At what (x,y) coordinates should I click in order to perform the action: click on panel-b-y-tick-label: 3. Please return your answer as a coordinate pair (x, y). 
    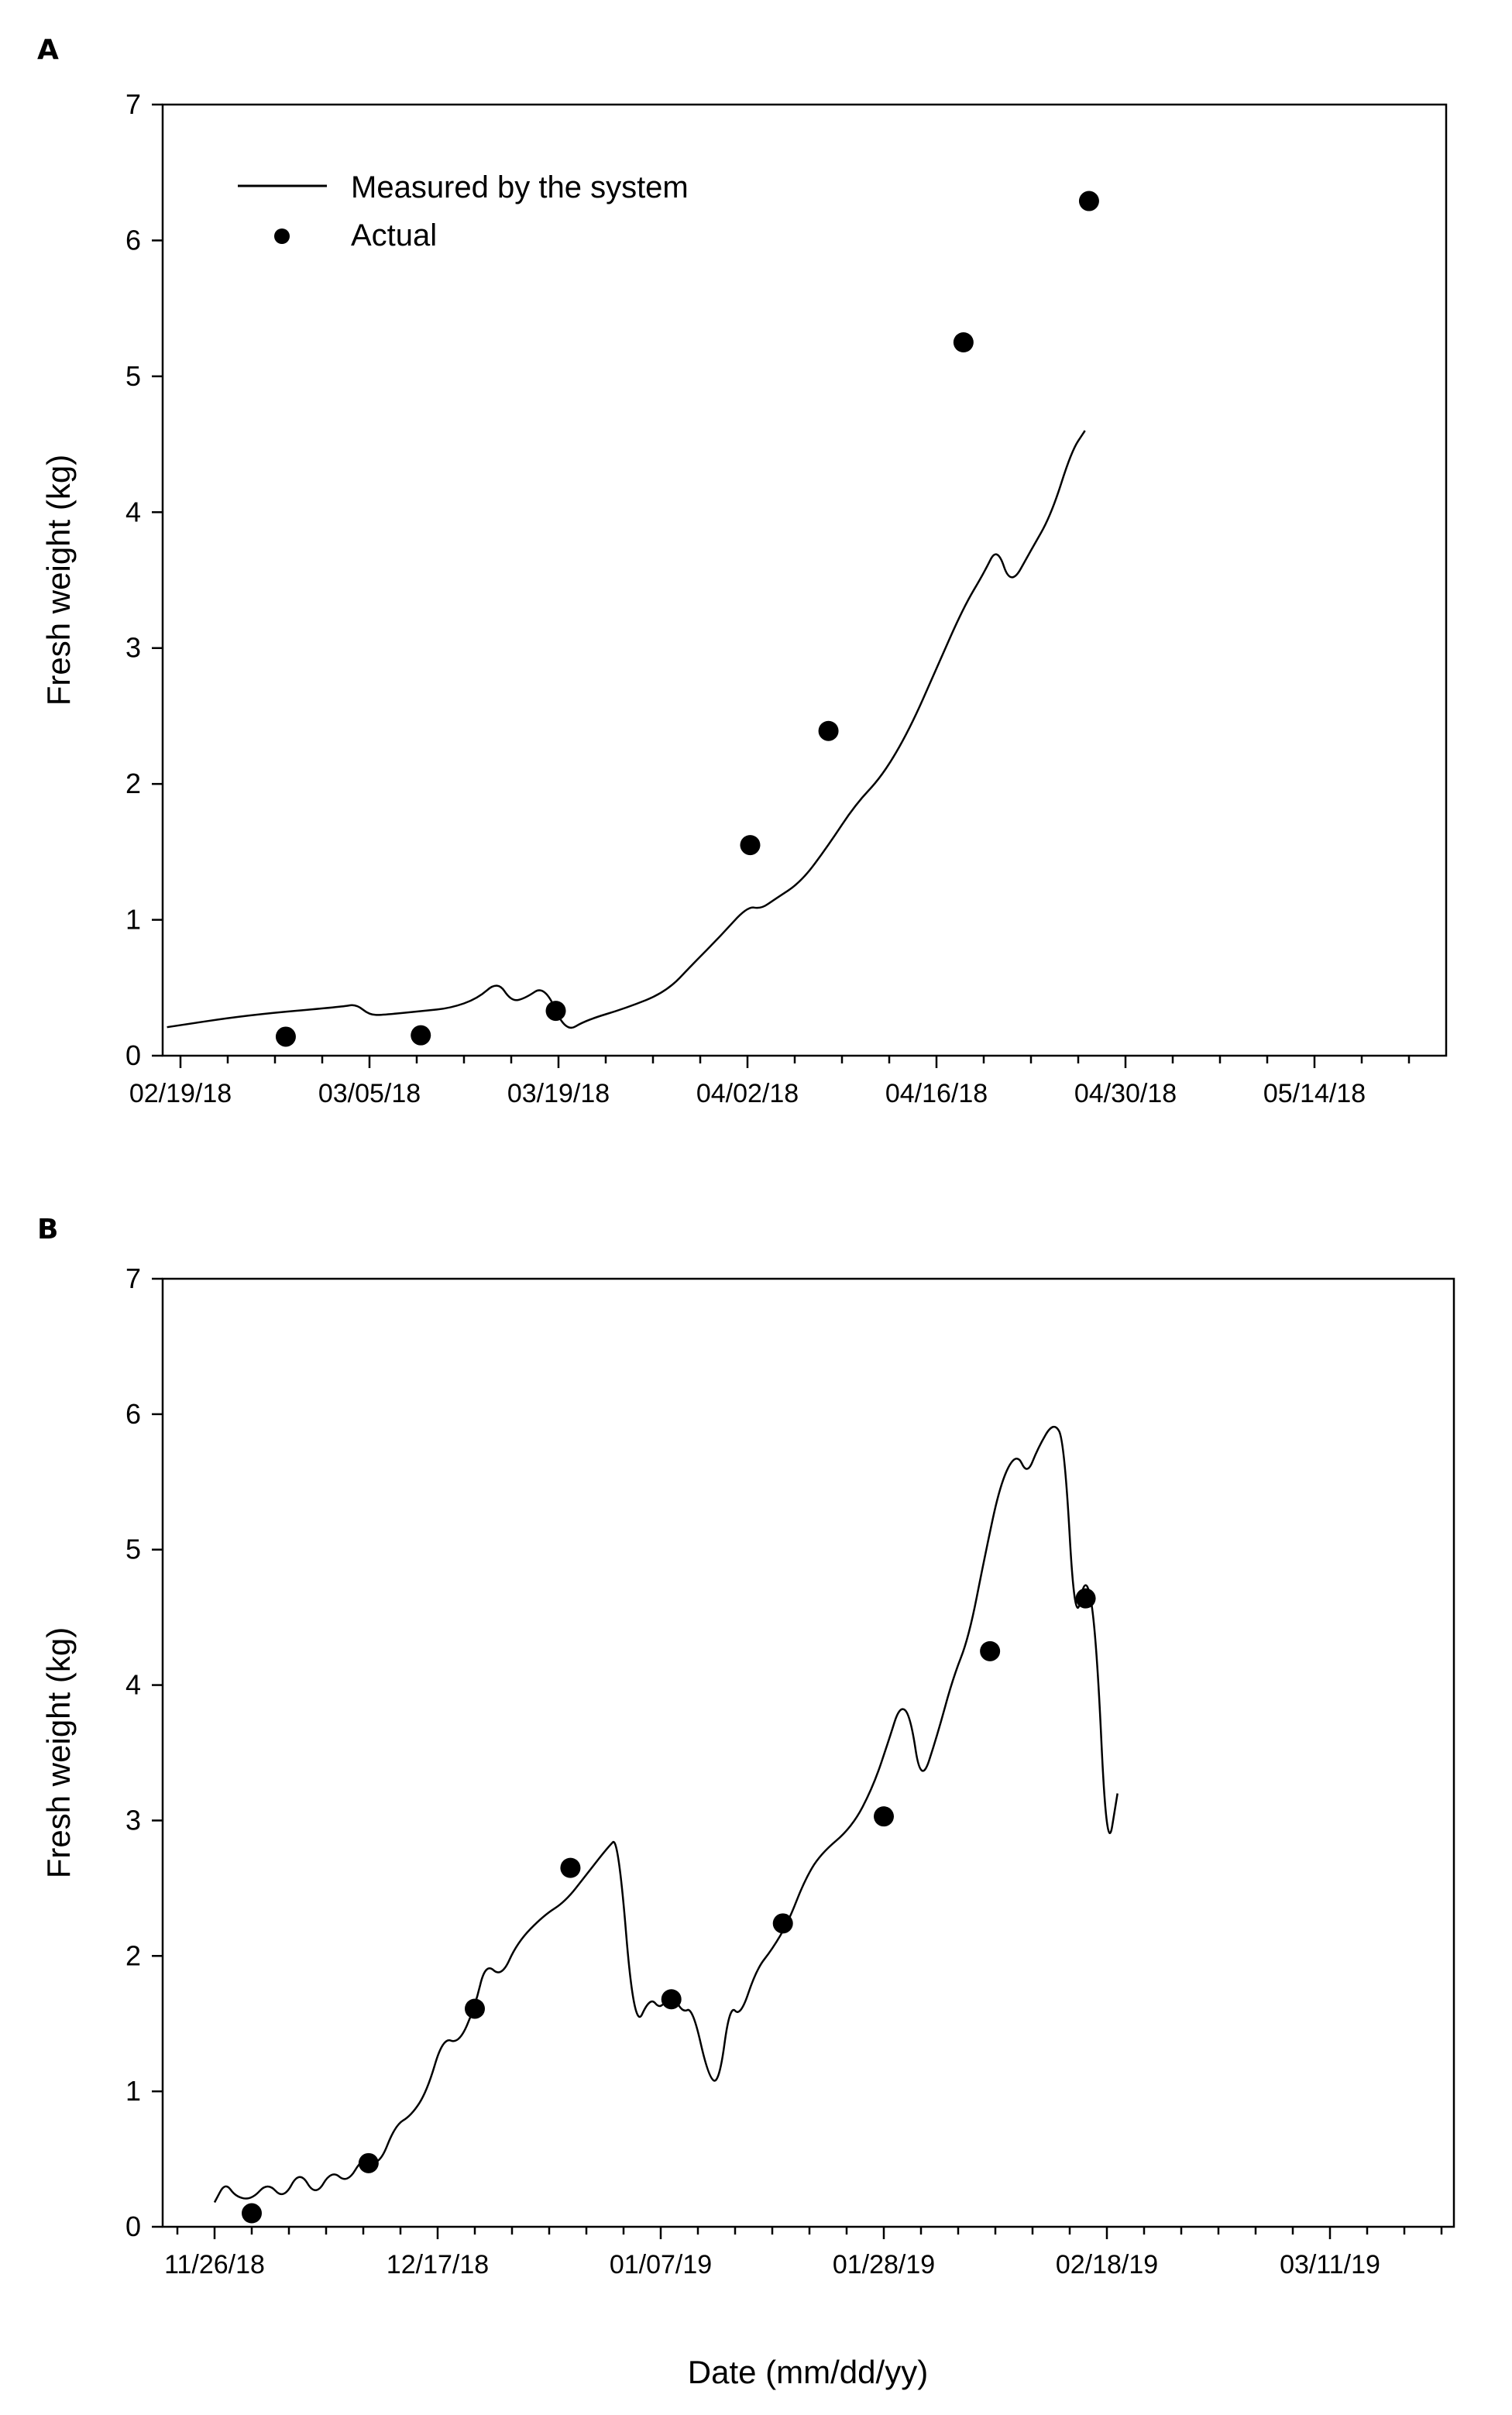
    Looking at the image, I should click on (133, 1820).